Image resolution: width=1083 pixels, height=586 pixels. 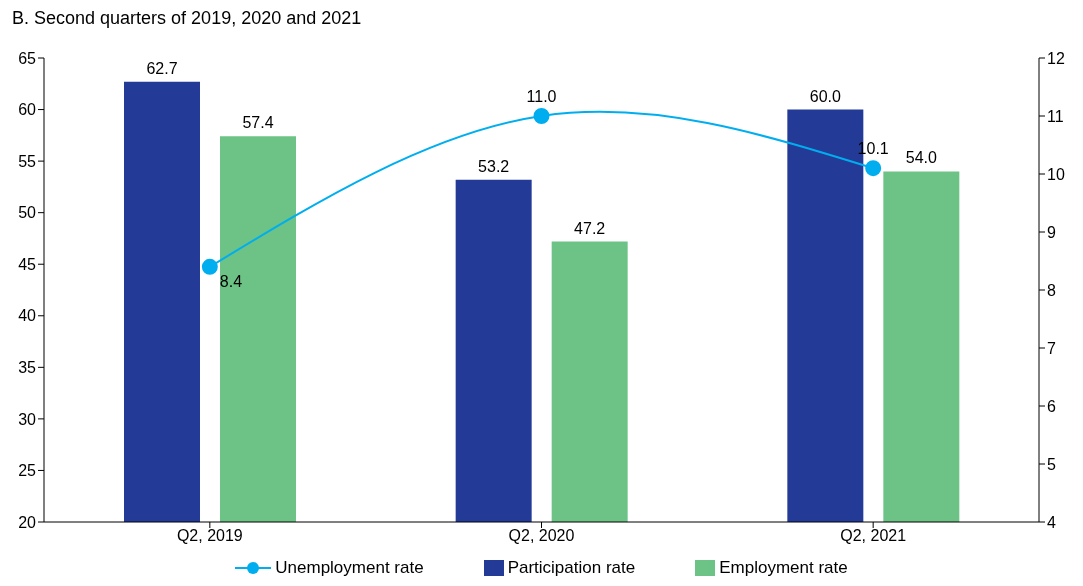 I want to click on legend-label: Employment rate, so click(x=783, y=568).